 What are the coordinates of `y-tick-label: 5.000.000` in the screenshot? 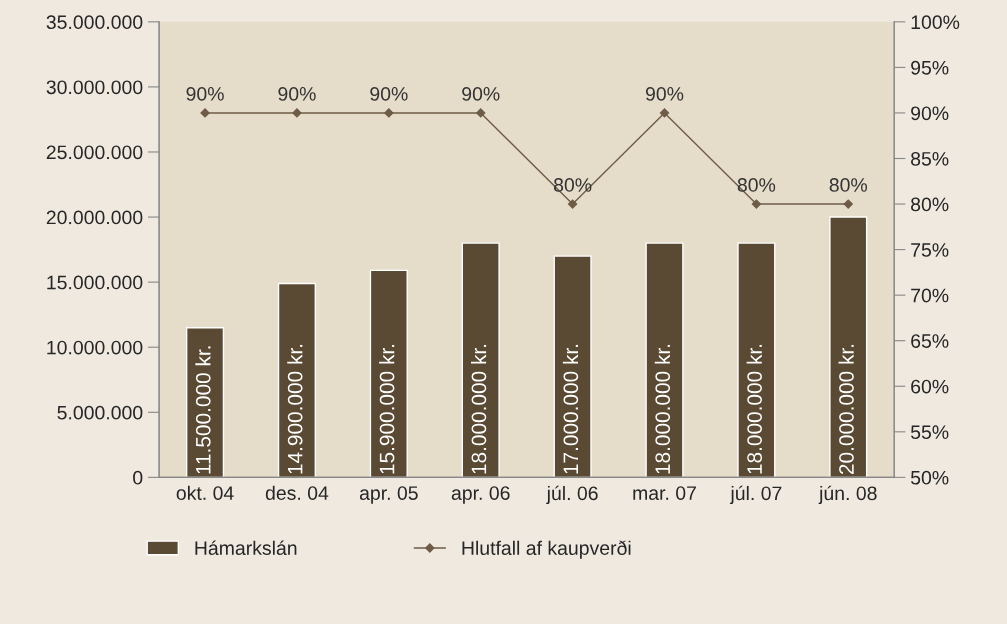 It's located at (100, 412).